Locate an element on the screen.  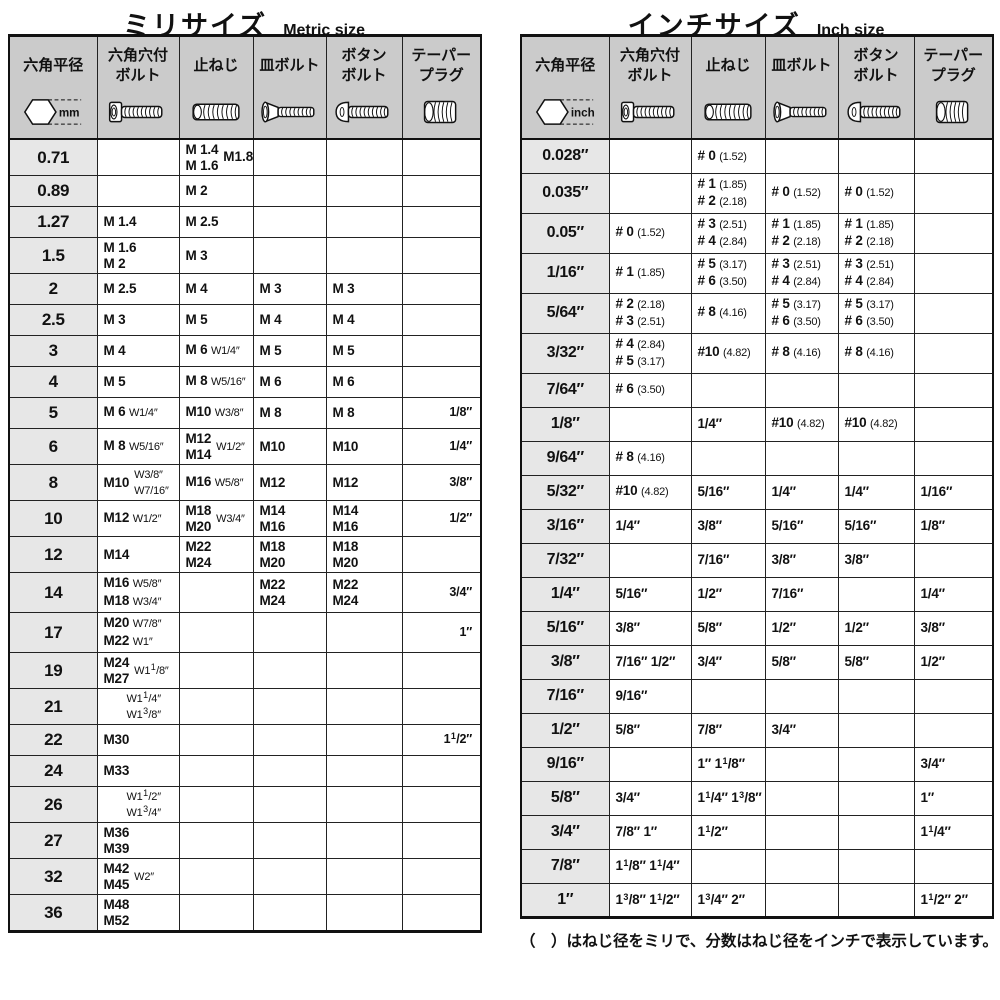
cell-button-bolt: 3/8″ is located at coordinates (876, 560).